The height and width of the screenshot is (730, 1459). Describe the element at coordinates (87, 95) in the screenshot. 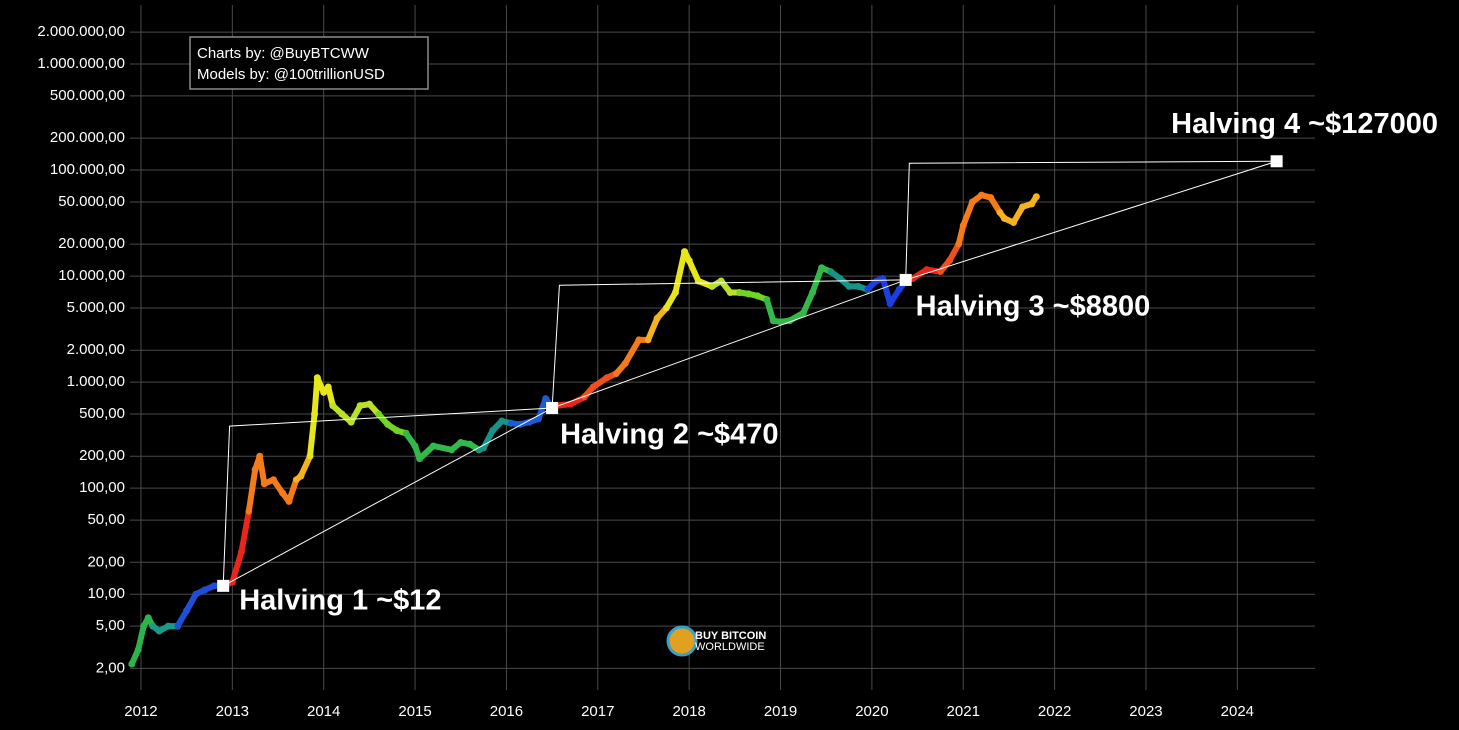

I see `y-tick-label: 500.000,00` at that location.